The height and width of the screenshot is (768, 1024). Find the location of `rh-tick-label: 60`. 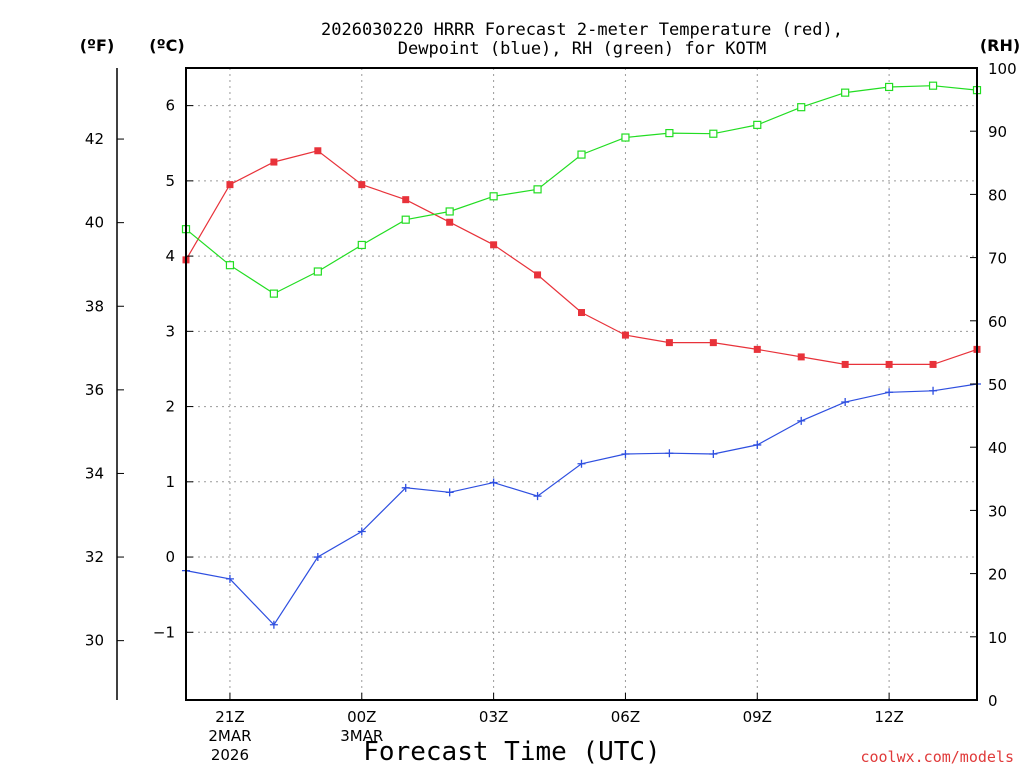

rh-tick-label: 60 is located at coordinates (997, 322).